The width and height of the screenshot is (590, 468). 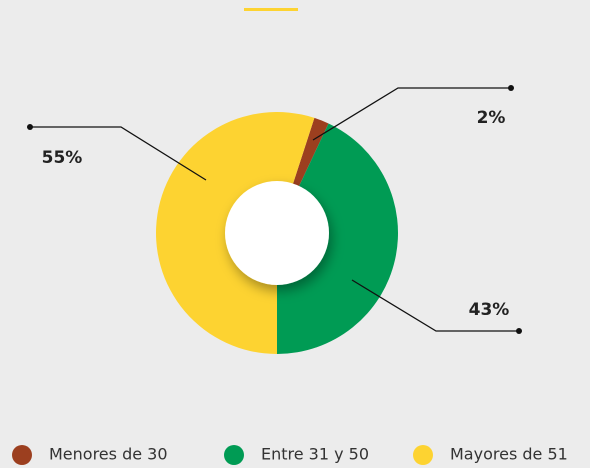 What do you see at coordinates (277, 233) in the screenshot?
I see `donut-hole` at bounding box center [277, 233].